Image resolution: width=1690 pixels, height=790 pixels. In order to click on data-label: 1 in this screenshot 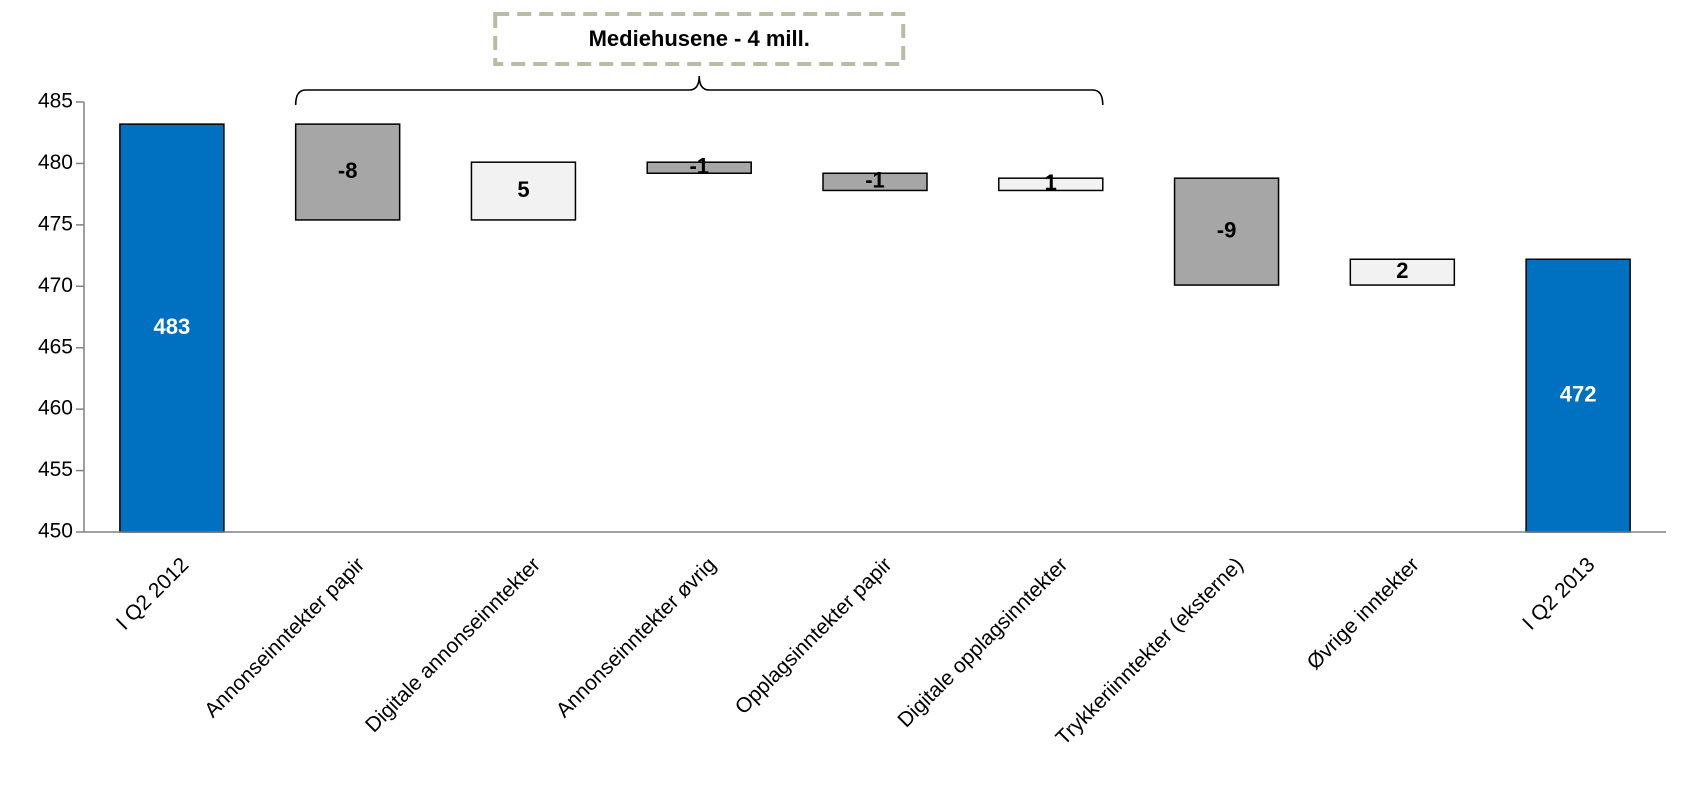, I will do `click(1051, 182)`.